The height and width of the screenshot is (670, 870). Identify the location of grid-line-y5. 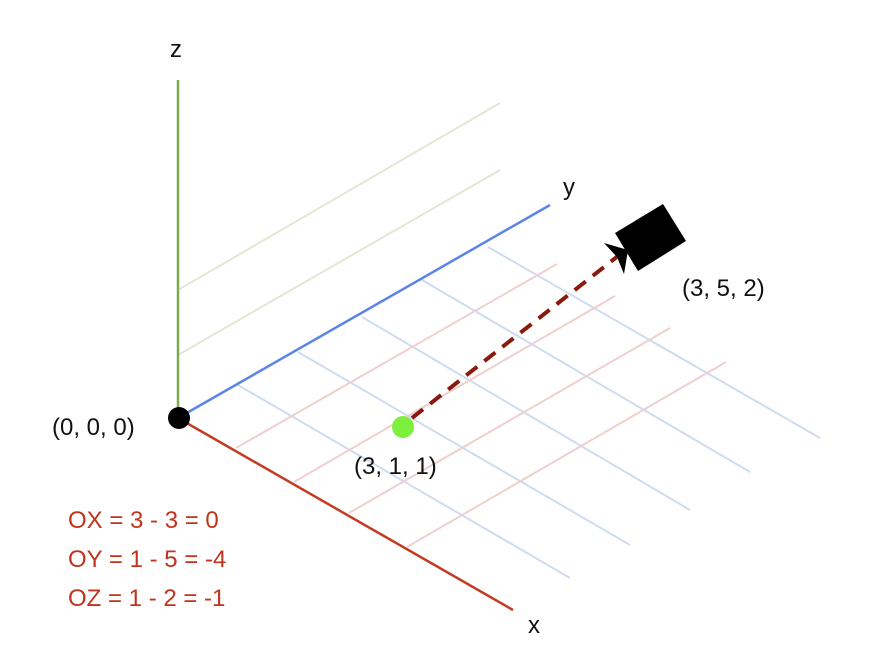
(654, 342).